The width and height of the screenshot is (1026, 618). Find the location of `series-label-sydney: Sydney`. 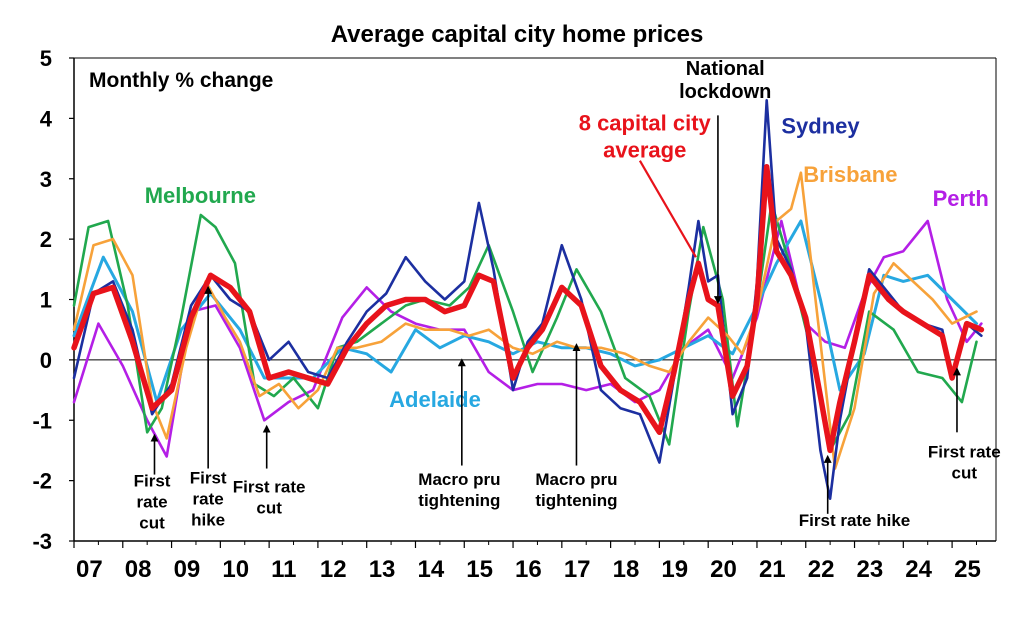

series-label-sydney: Sydney is located at coordinates (820, 125).